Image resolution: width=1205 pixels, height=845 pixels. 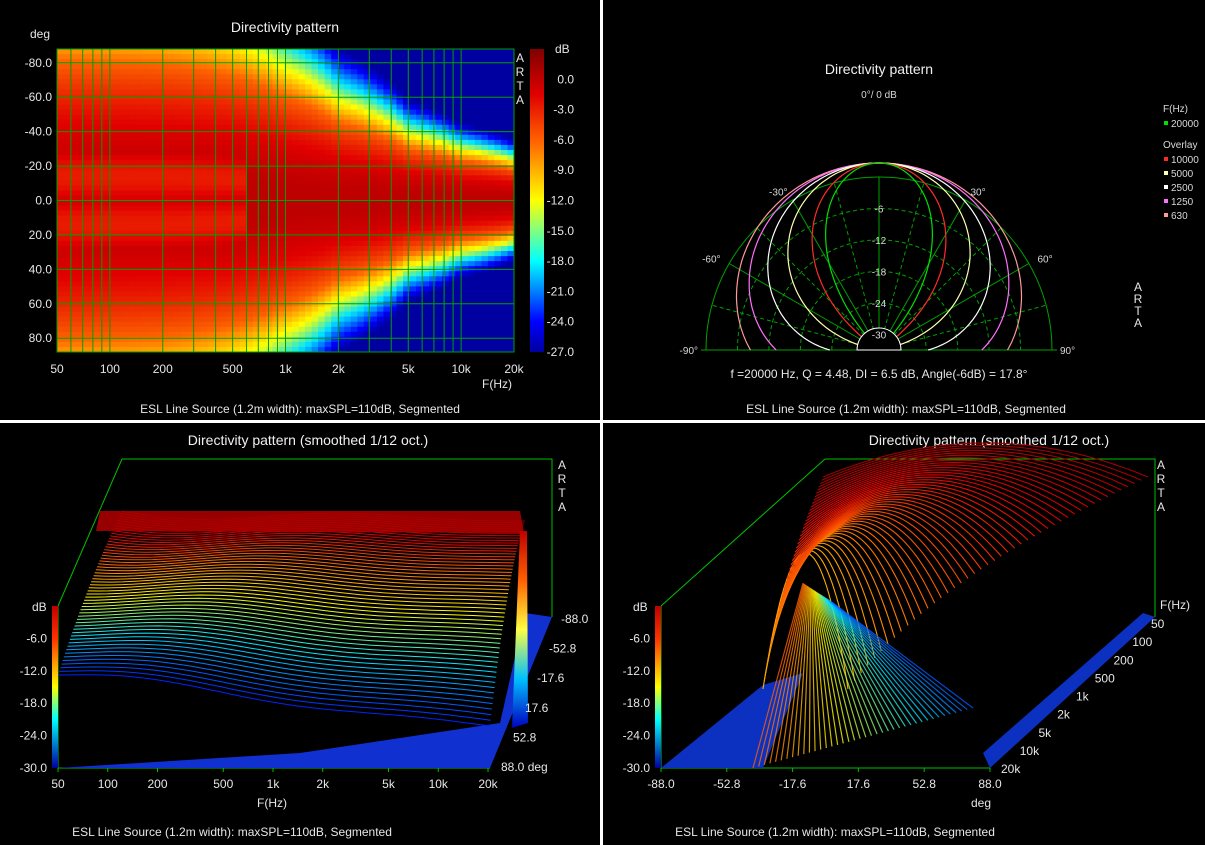 What do you see at coordinates (561, 261) in the screenshot?
I see `colorbar-tick-label: -18.0` at bounding box center [561, 261].